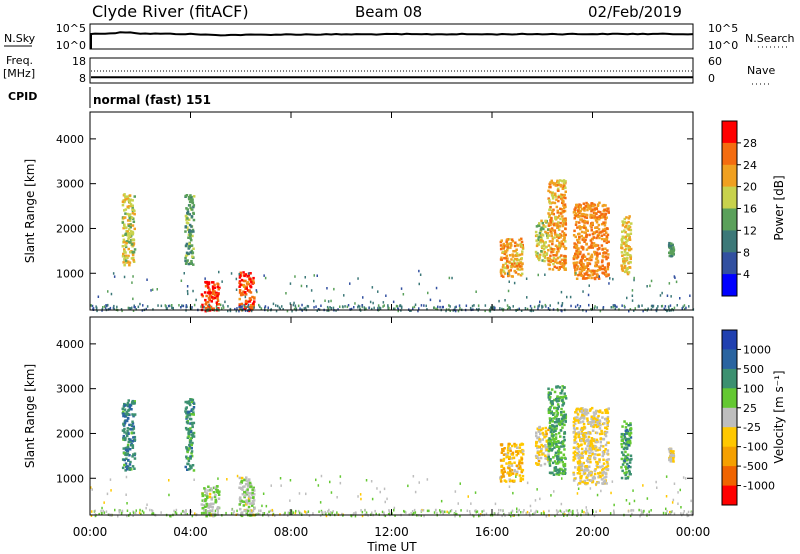 This screenshot has width=800, height=554. Describe the element at coordinates (752, 427) in the screenshot. I see `colorbar-tick-label: -25` at that location.